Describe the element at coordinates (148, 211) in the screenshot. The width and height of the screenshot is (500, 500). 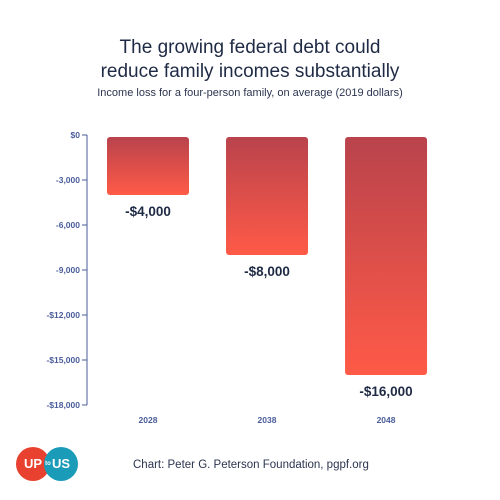
I see `bar-value-label: -$4,000` at that location.